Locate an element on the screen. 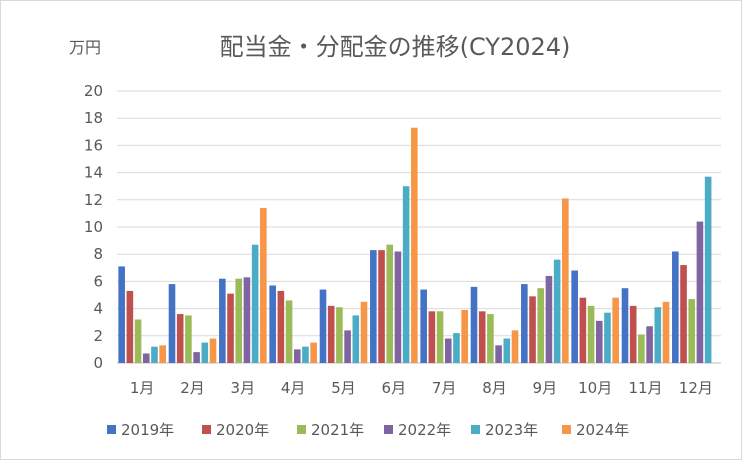 This screenshot has width=742, height=460. x-tick-label: 3月 is located at coordinates (243, 388).